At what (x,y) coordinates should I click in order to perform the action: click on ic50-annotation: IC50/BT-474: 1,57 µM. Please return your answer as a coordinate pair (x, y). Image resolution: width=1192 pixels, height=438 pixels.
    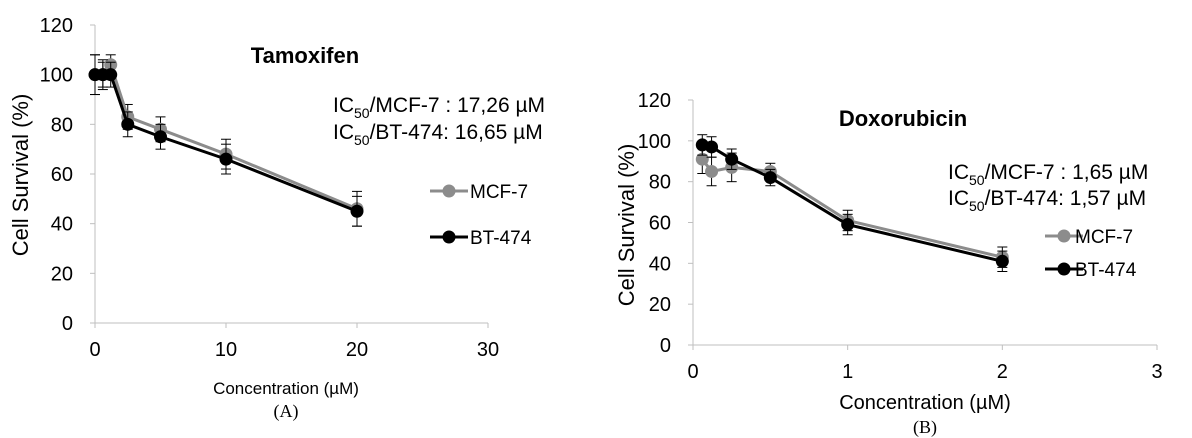
    Looking at the image, I should click on (1047, 200).